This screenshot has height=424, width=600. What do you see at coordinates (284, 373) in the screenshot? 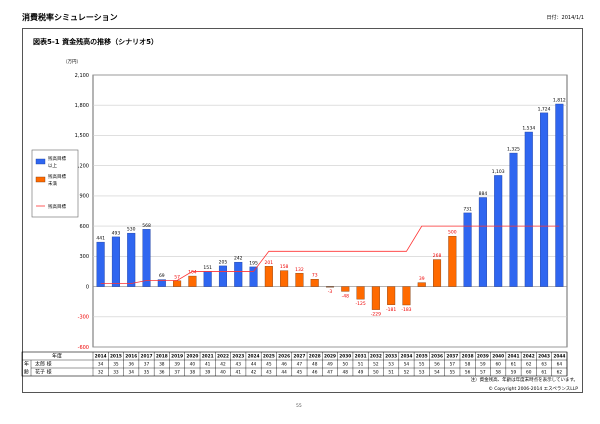
I see `table-cell: 44` at bounding box center [284, 373].